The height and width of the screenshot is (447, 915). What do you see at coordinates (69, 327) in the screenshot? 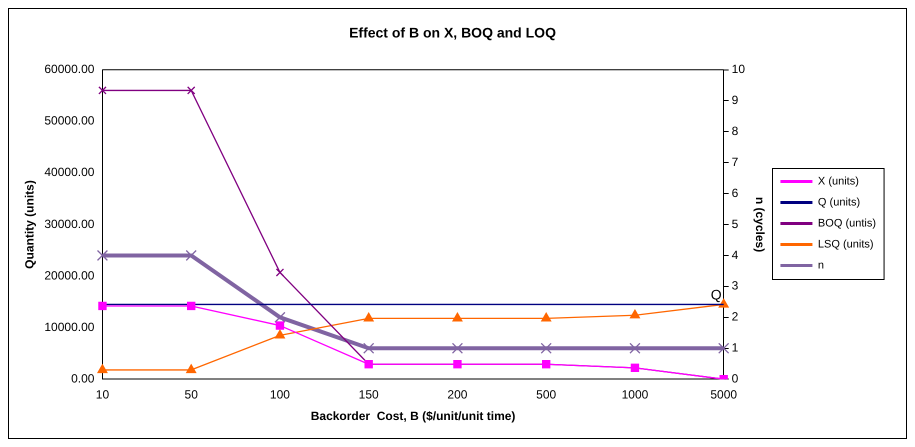
I see `y-tick-label: 10000.00` at bounding box center [69, 327].